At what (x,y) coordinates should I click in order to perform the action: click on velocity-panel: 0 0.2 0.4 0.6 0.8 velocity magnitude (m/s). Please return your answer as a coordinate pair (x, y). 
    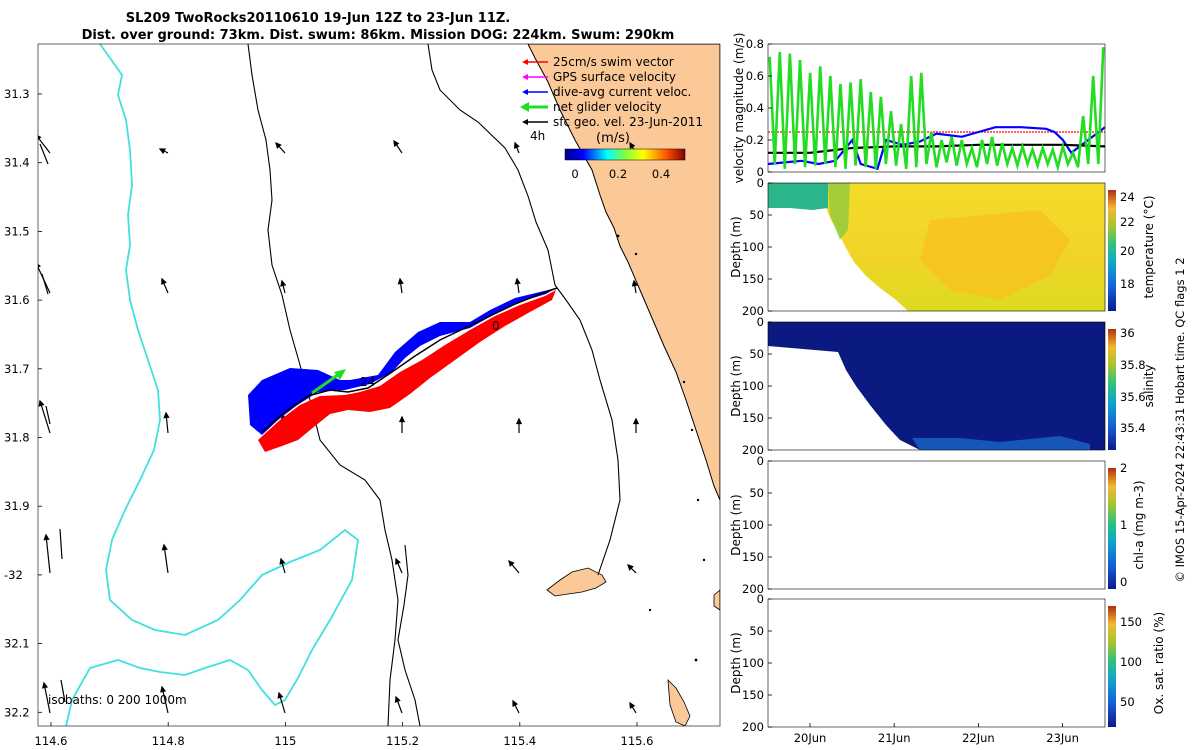
    Looking at the image, I should click on (919, 108).